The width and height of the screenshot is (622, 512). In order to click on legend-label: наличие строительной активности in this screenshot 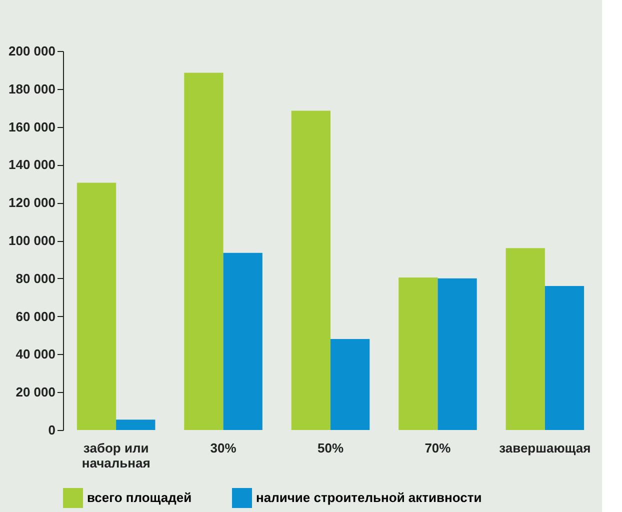, I will do `click(369, 497)`.